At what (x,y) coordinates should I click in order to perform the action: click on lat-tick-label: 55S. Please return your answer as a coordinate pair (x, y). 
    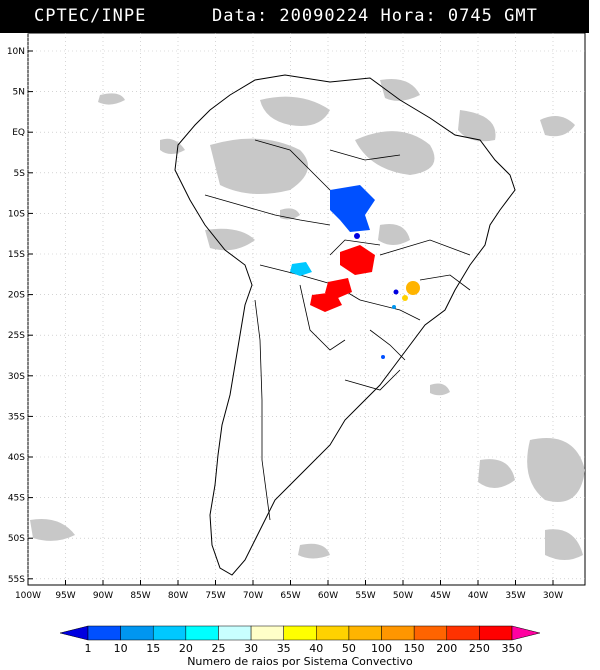
    Looking at the image, I should click on (16, 580).